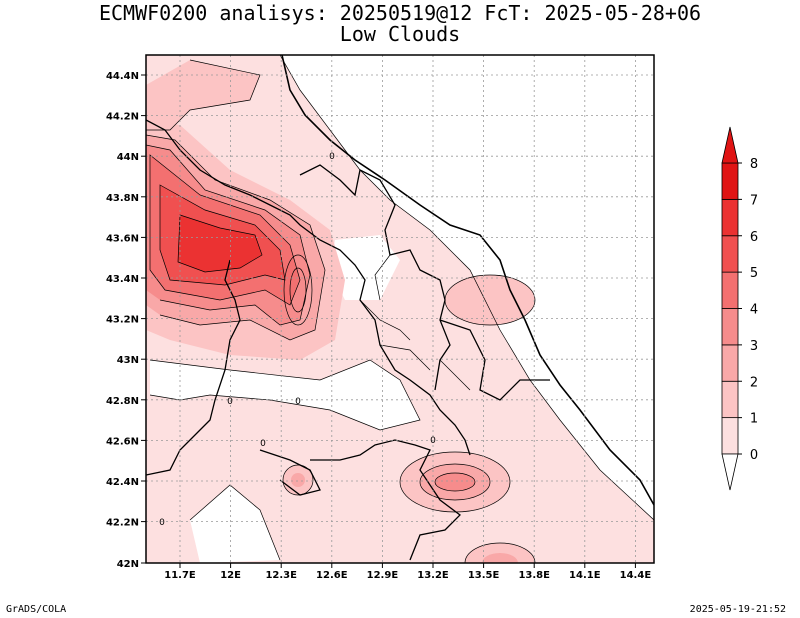 This screenshot has width=800, height=618. What do you see at coordinates (754, 237) in the screenshot?
I see `colorbar-tick-label: 6` at bounding box center [754, 237].